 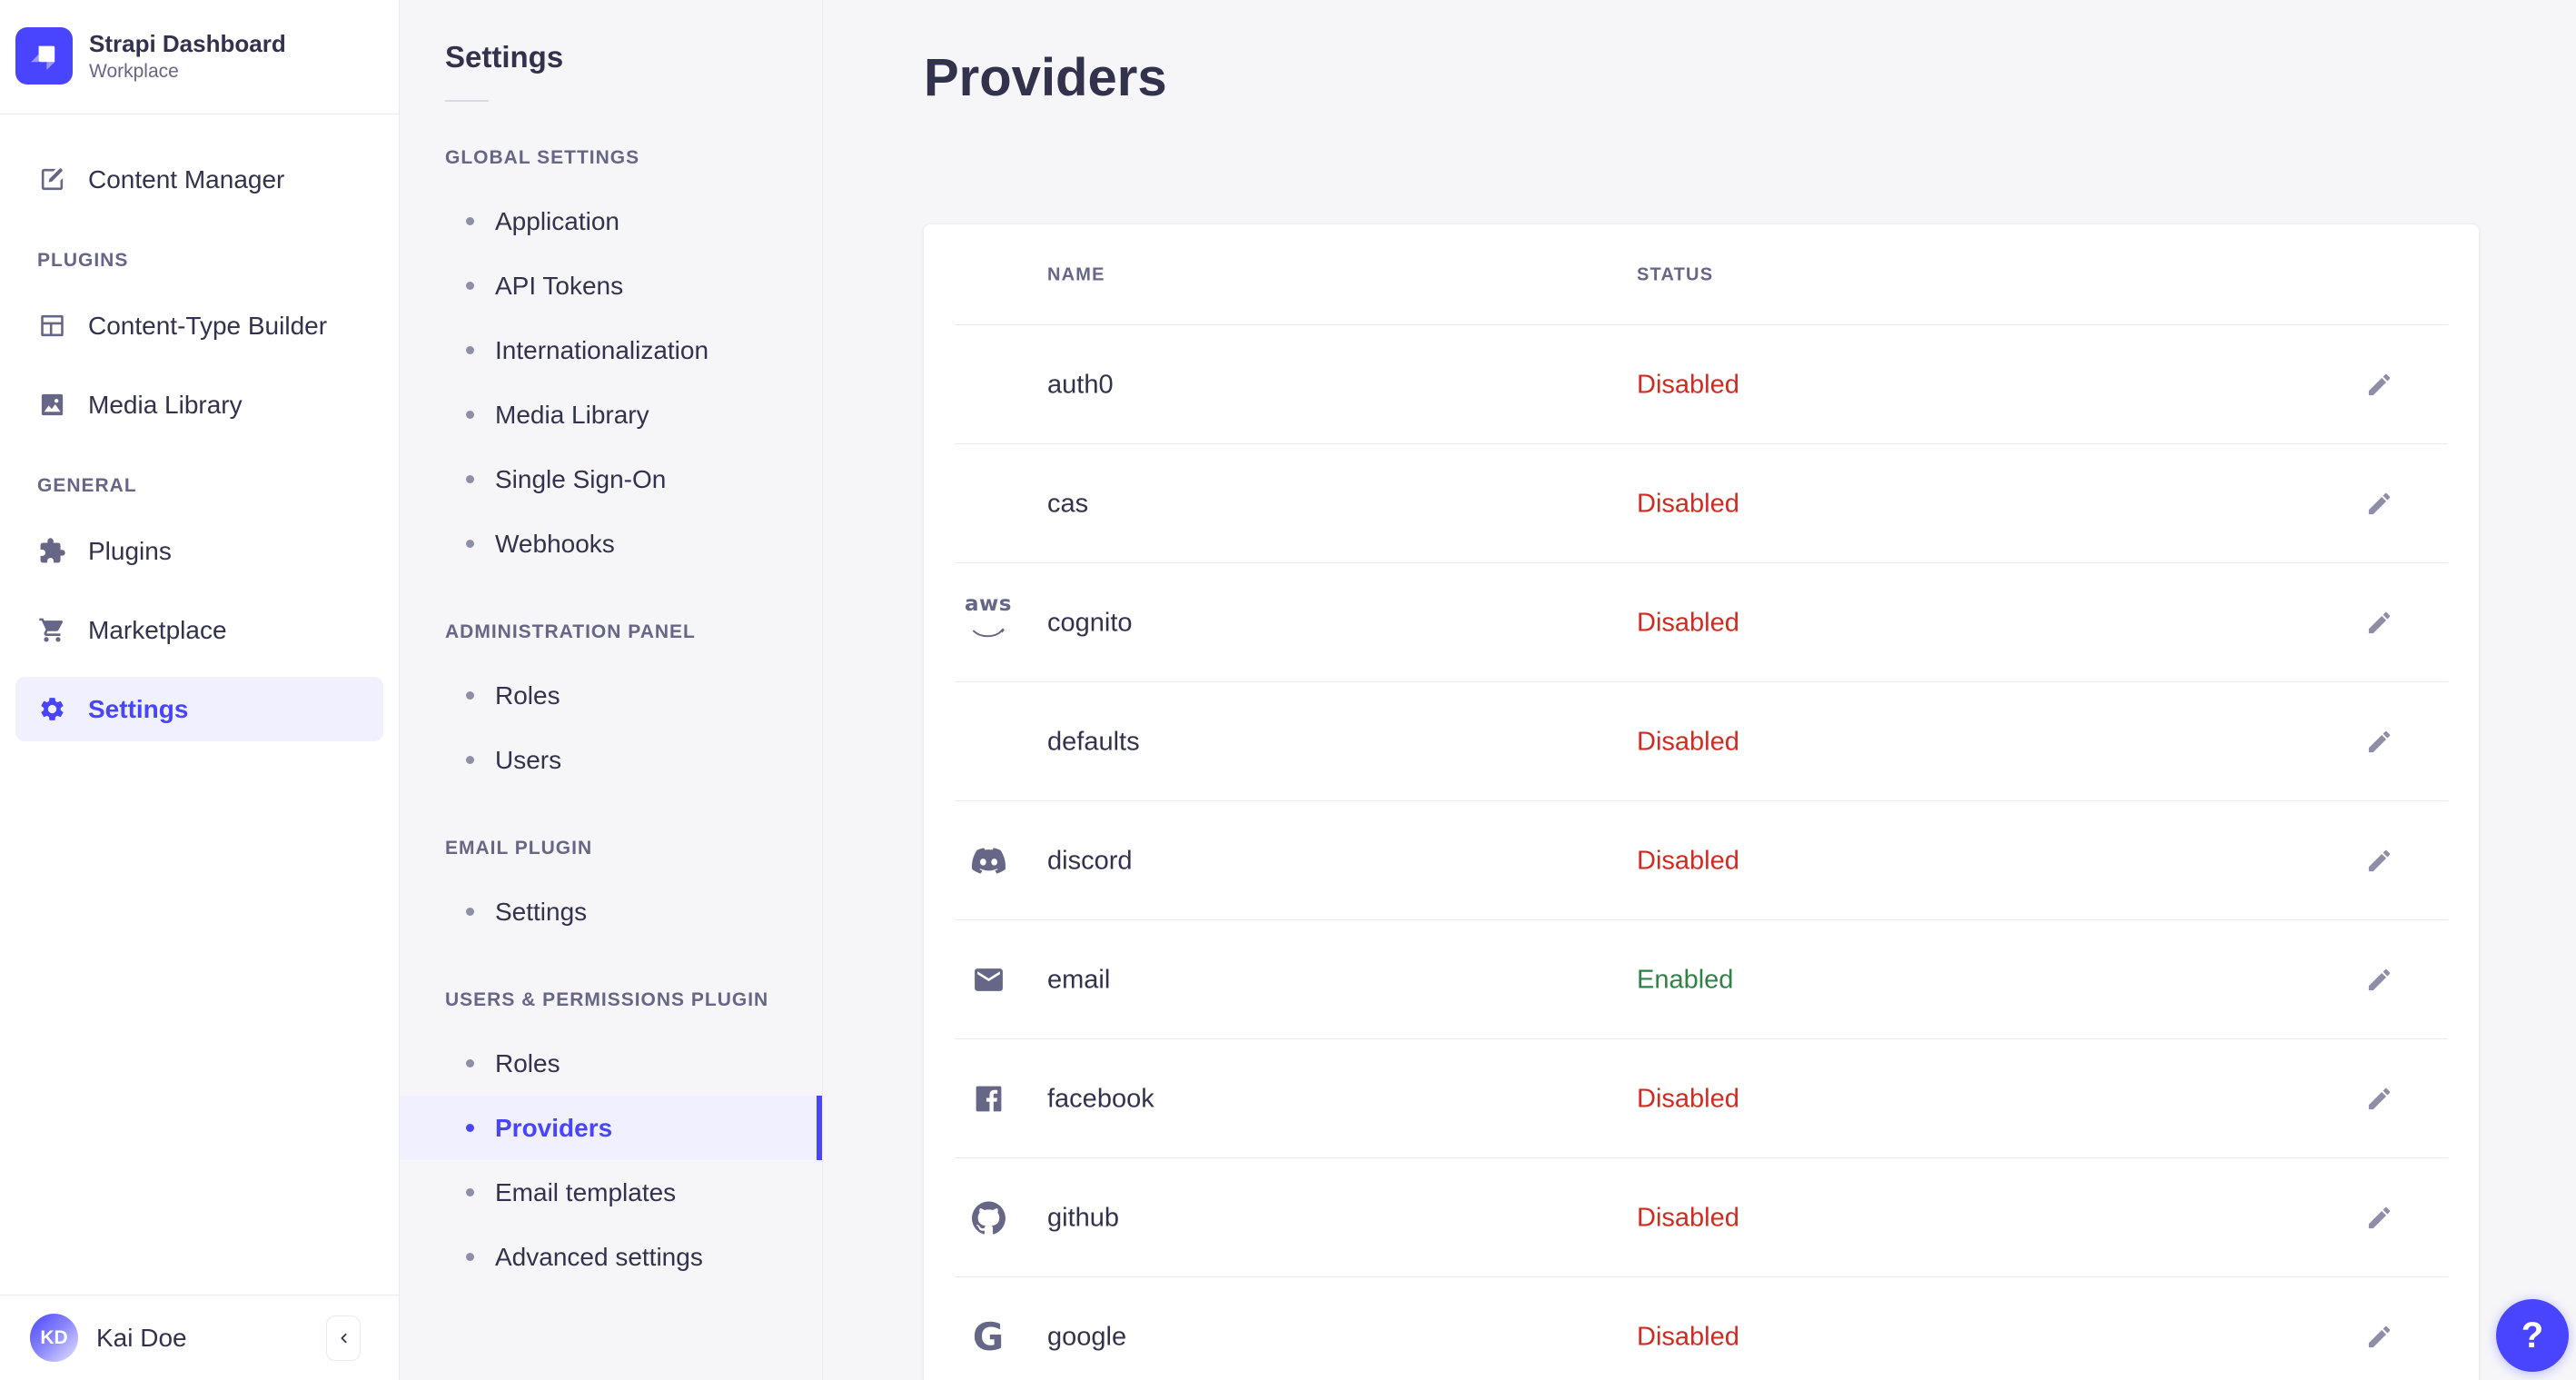 I want to click on subnav-item-label: Internationalization, so click(x=602, y=349).